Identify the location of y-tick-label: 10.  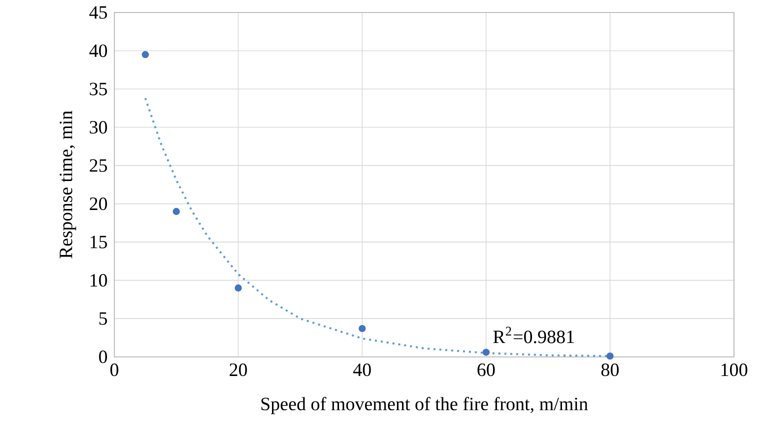
(99, 280).